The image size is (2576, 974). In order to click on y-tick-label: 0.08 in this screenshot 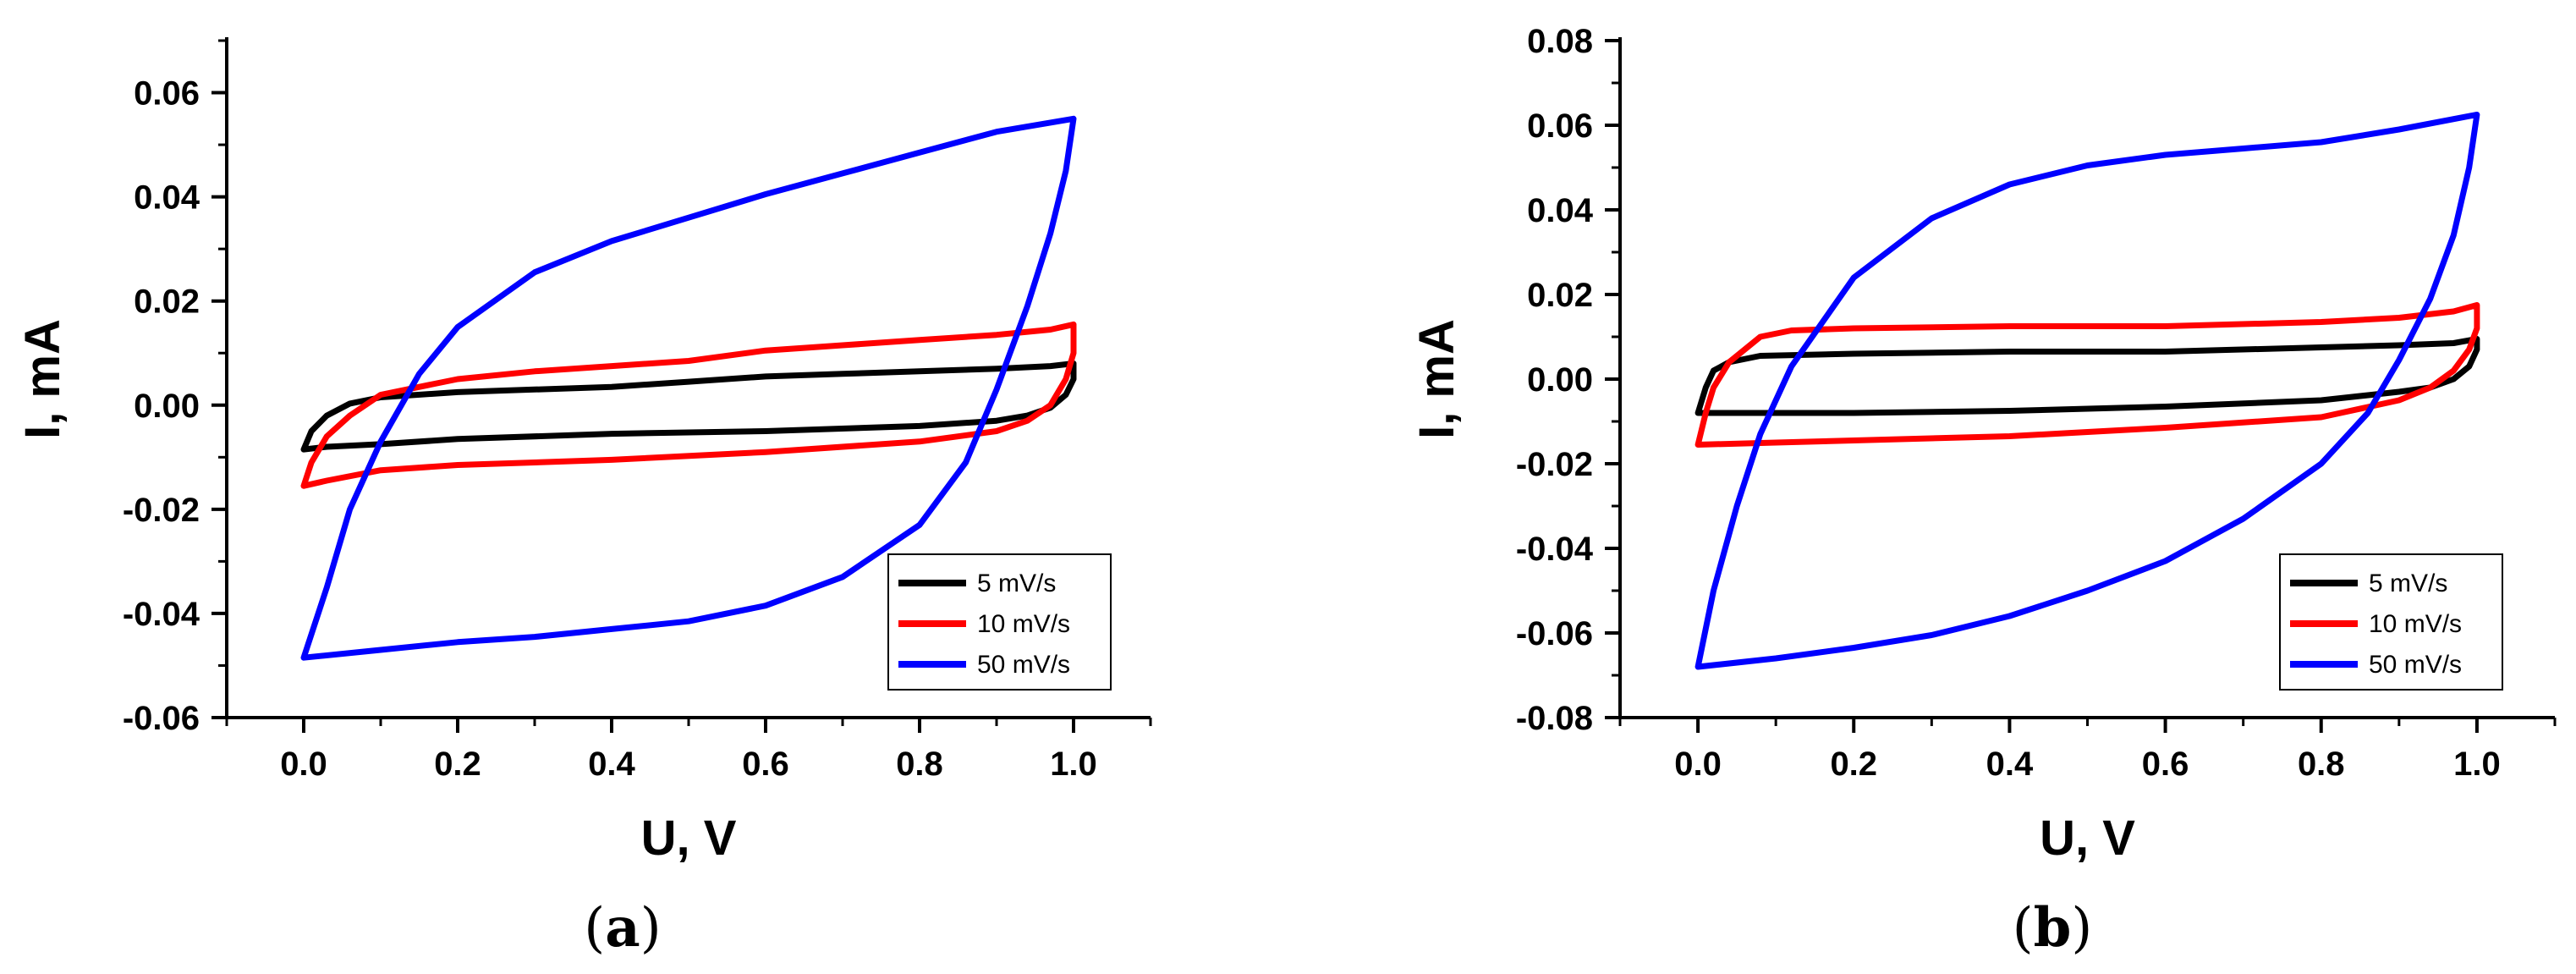, I will do `click(1560, 41)`.